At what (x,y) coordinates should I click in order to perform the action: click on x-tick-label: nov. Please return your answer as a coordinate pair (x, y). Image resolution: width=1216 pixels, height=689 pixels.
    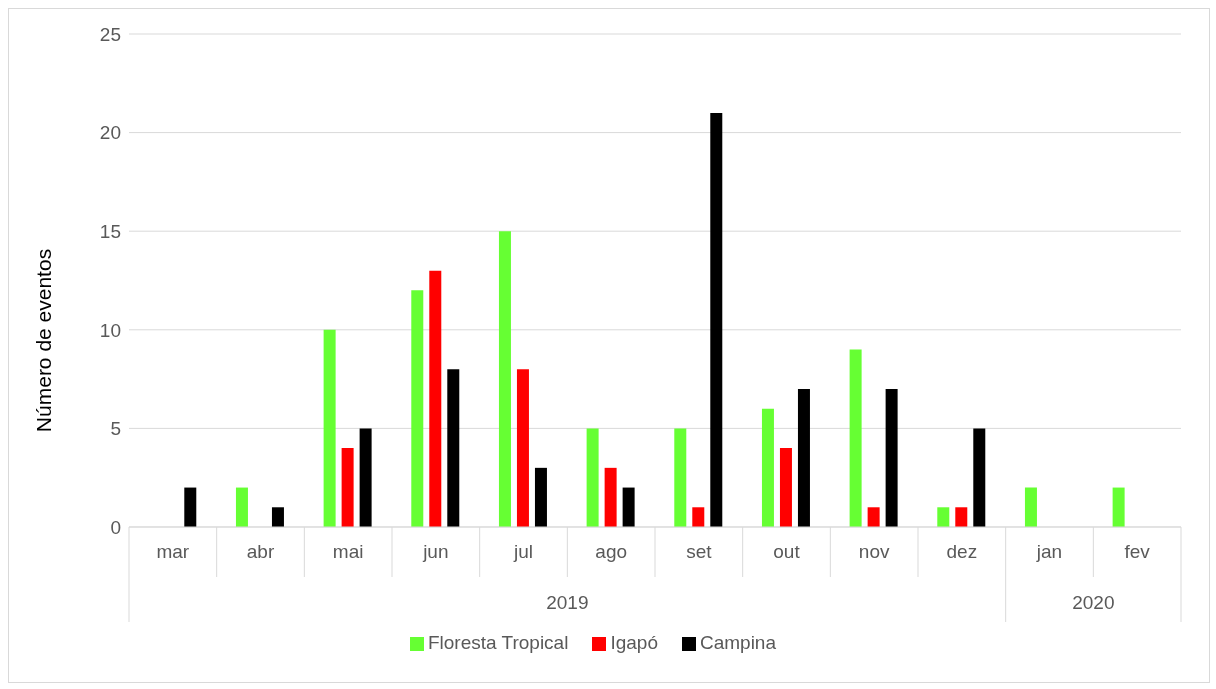
    Looking at the image, I should click on (874, 552).